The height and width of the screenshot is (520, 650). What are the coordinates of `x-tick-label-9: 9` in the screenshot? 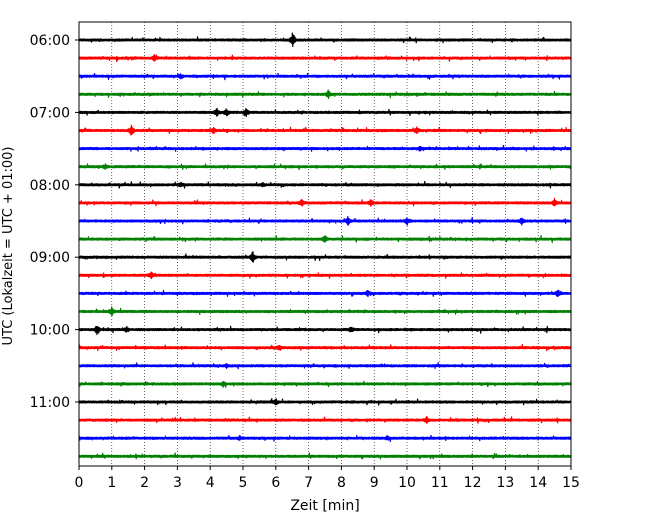 It's located at (374, 483).